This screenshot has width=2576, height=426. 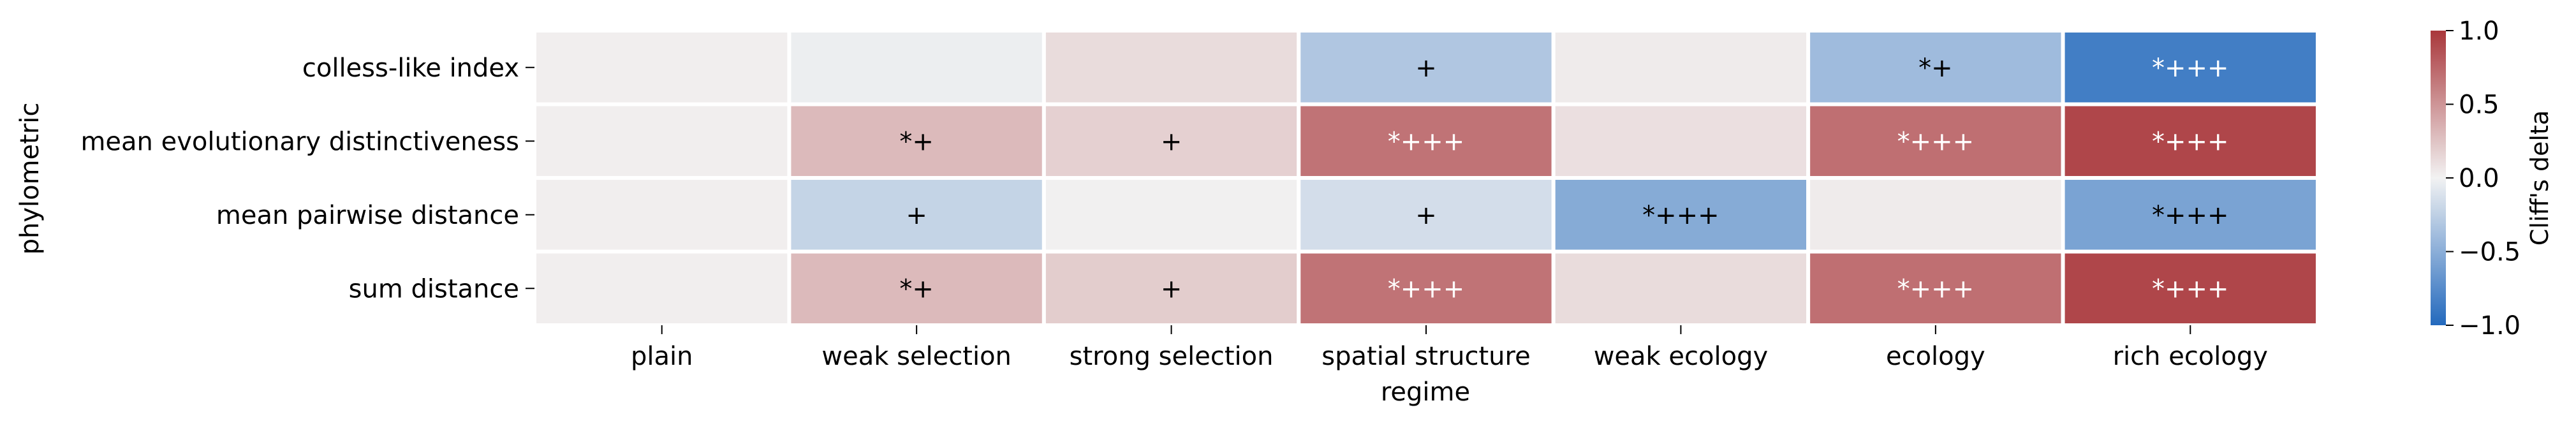 What do you see at coordinates (410, 68) in the screenshot?
I see `y-tick-label: colless-like index` at bounding box center [410, 68].